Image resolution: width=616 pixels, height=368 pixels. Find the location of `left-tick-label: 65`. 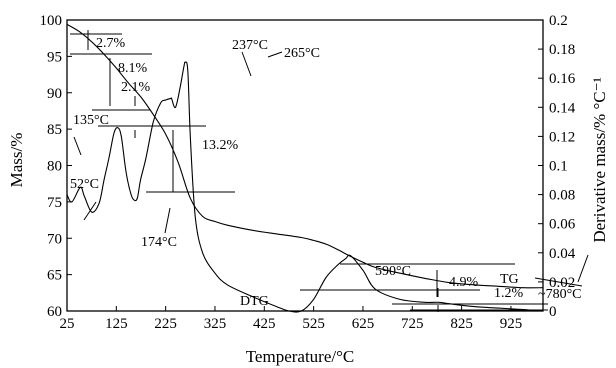

left-tick-label: 65 is located at coordinates (54, 276).